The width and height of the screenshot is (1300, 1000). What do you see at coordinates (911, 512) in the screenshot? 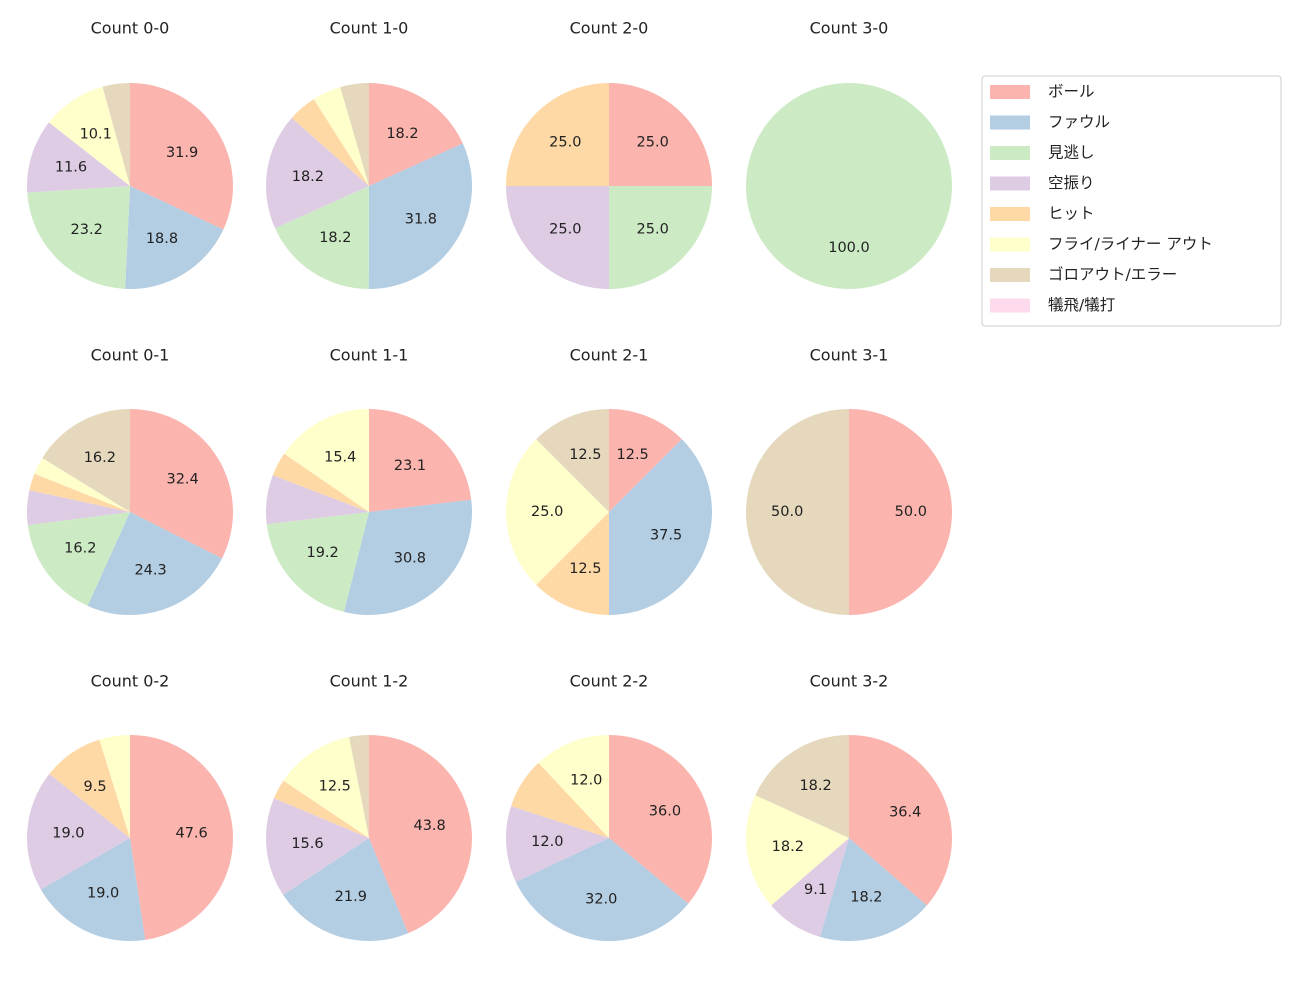
I see `slice-label: 50.0` at bounding box center [911, 512].